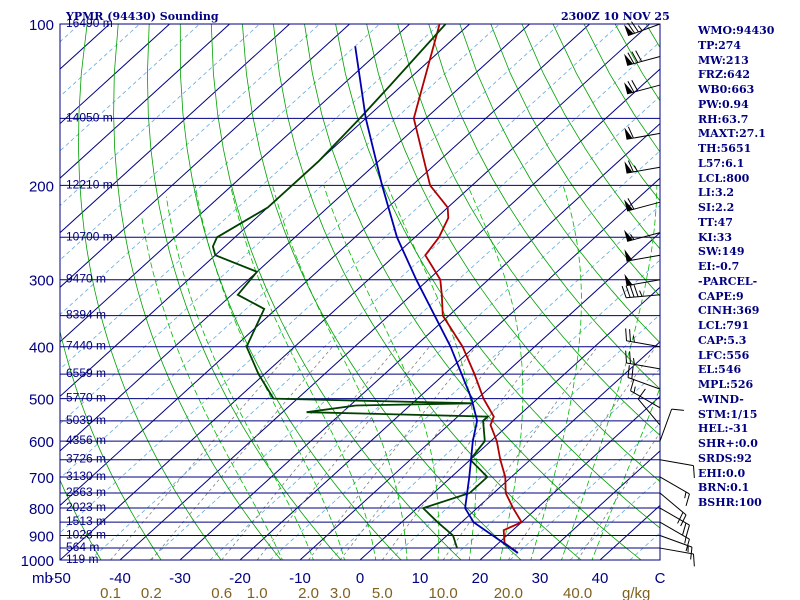 Image resolution: width=800 pixels, height=600 pixels. Describe the element at coordinates (722, 340) in the screenshot. I see `stat-item: CAP:5.3` at that location.